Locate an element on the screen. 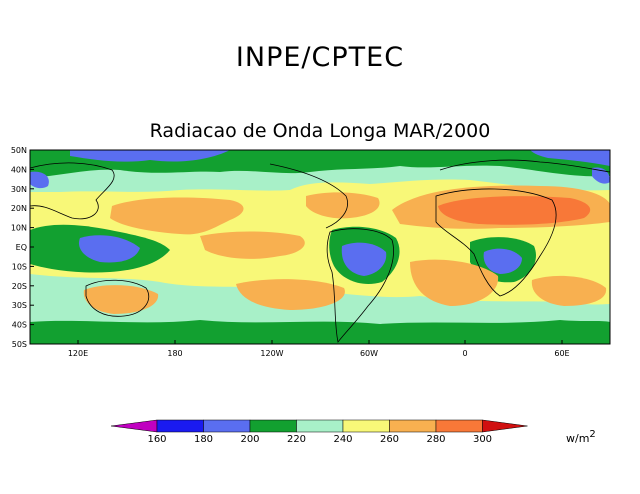 Image resolution: width=640 pixels, height=494 pixels. map-title: Radiacao de Onda Longa MAR/2000 is located at coordinates (320, 131).